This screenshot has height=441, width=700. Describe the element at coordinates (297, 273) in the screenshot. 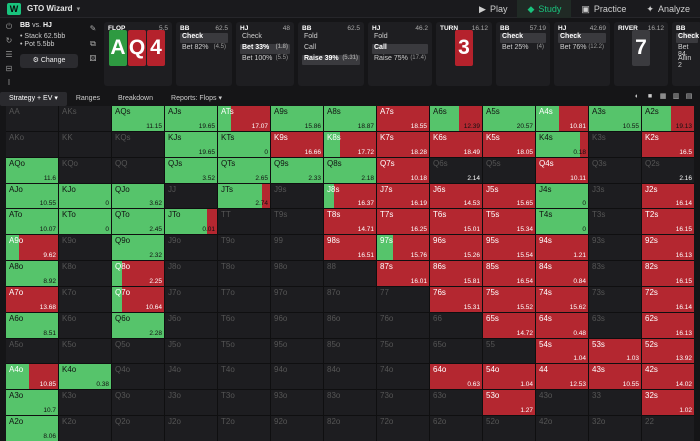

I see `hand-cell-98o: 98o` at that location.